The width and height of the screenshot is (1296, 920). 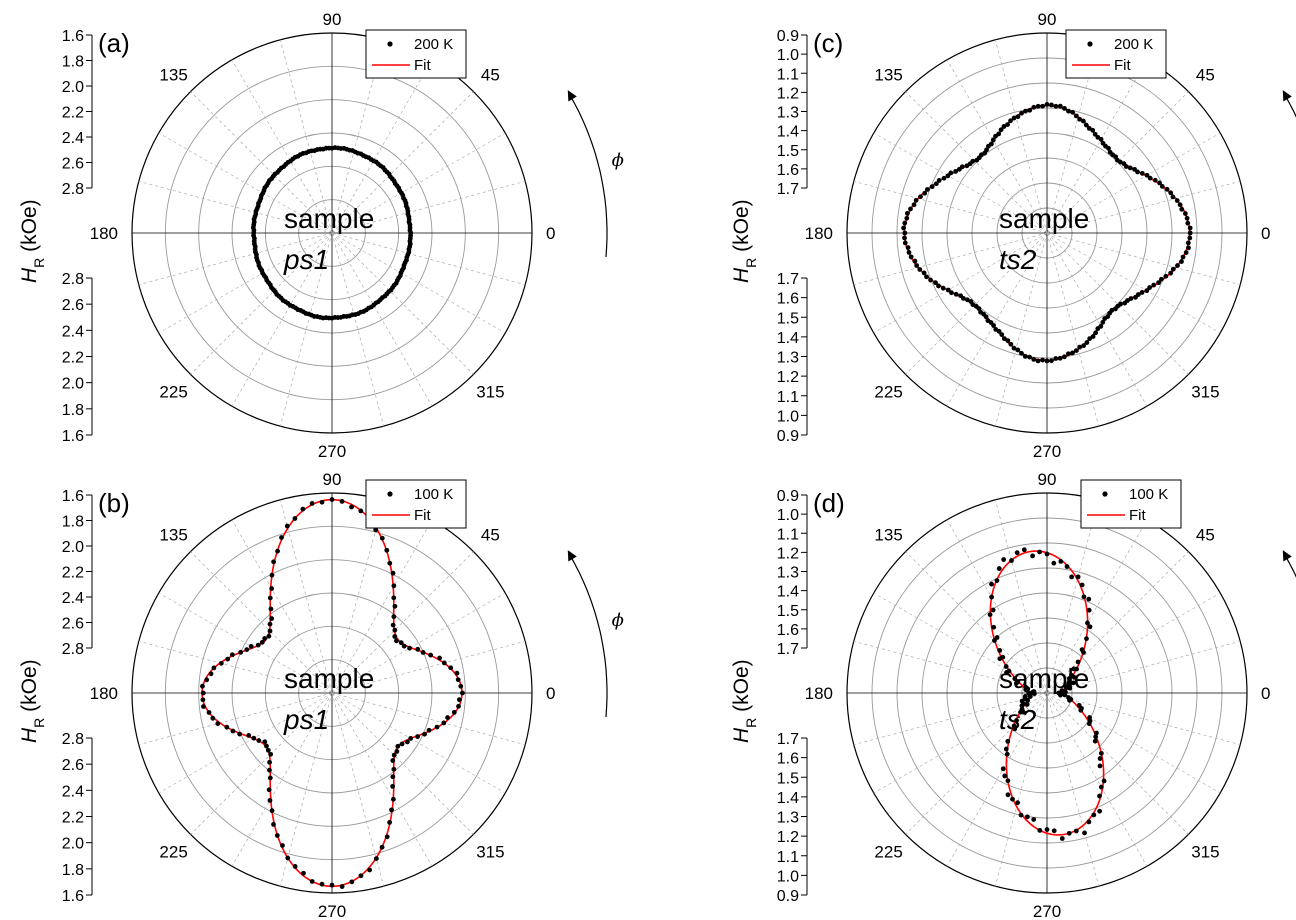 What do you see at coordinates (73, 765) in the screenshot?
I see `radial-tick-label: 2.6` at bounding box center [73, 765].